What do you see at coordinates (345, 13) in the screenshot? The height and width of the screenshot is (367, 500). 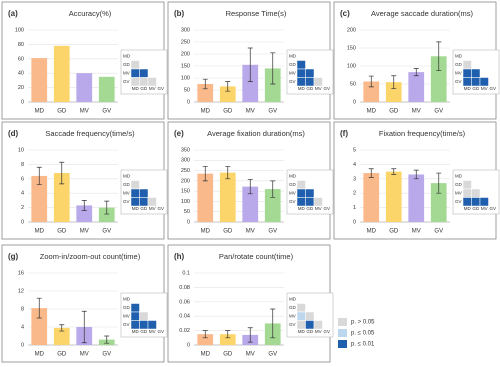 I see `panel-label: (c)` at bounding box center [345, 13].